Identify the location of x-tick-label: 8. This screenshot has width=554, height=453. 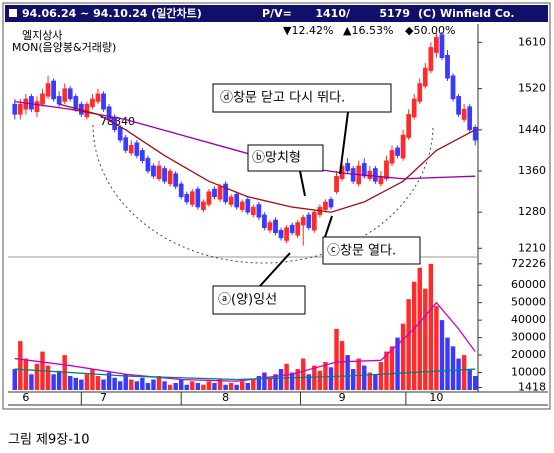
(225, 397).